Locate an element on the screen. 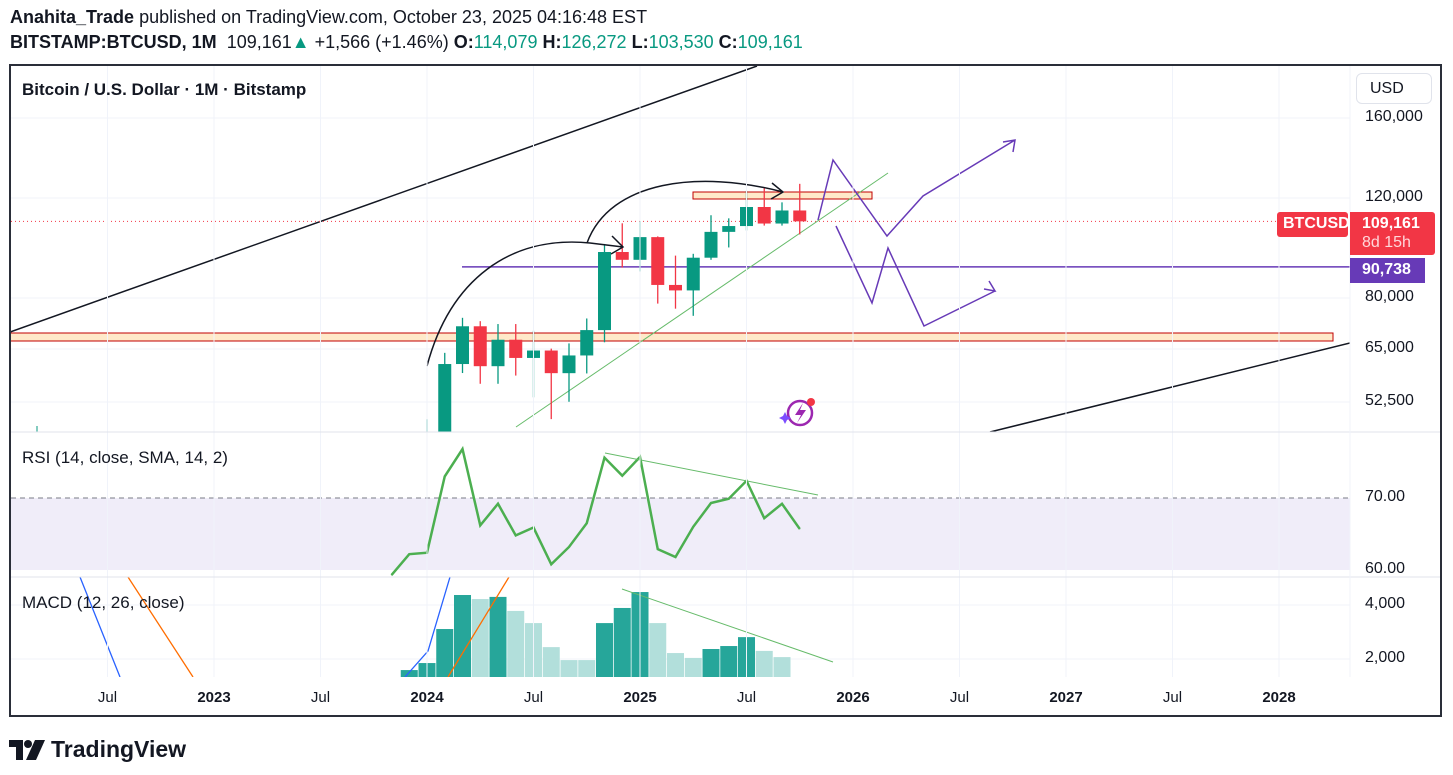  logo-text: TradingView is located at coordinates (119, 749).